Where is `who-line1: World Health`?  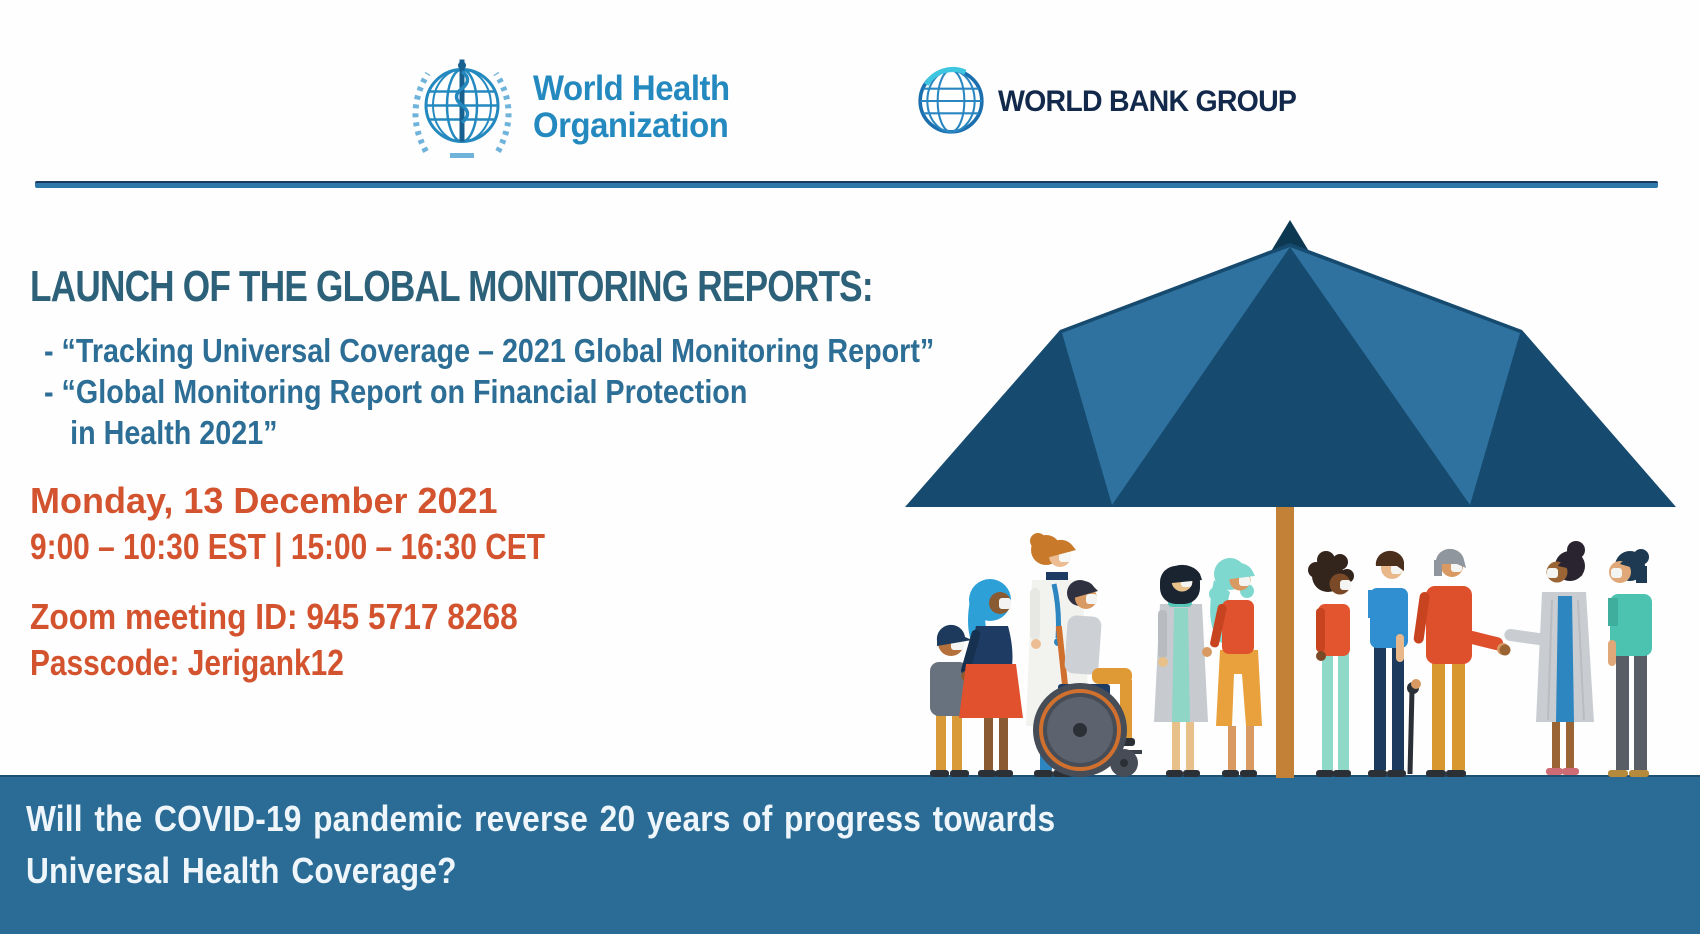
who-line1: World Health is located at coordinates (631, 88).